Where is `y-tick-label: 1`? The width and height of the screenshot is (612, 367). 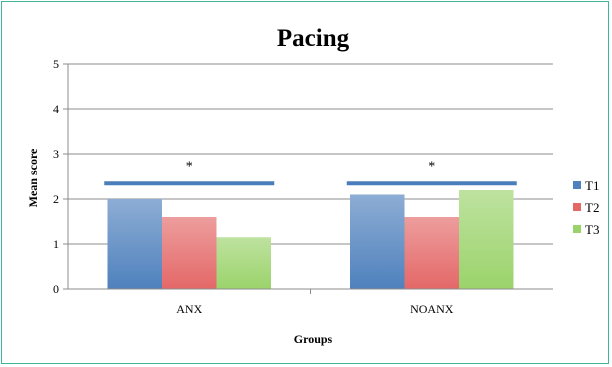 y-tick-label: 1 is located at coordinates (56, 244).